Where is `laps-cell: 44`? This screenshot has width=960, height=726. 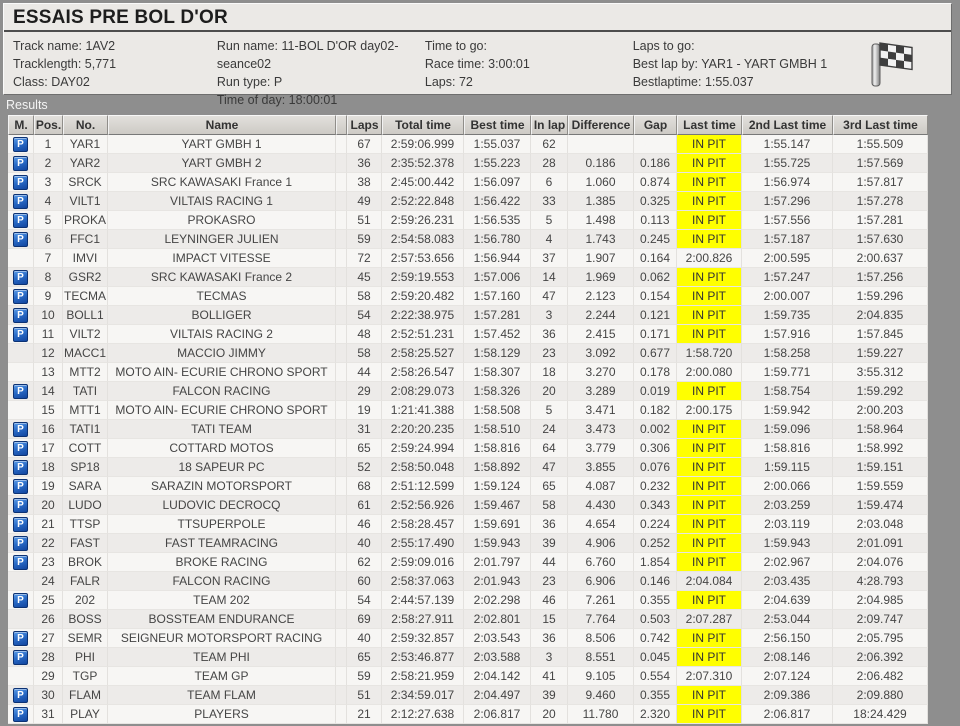 laps-cell: 44 is located at coordinates (364, 372).